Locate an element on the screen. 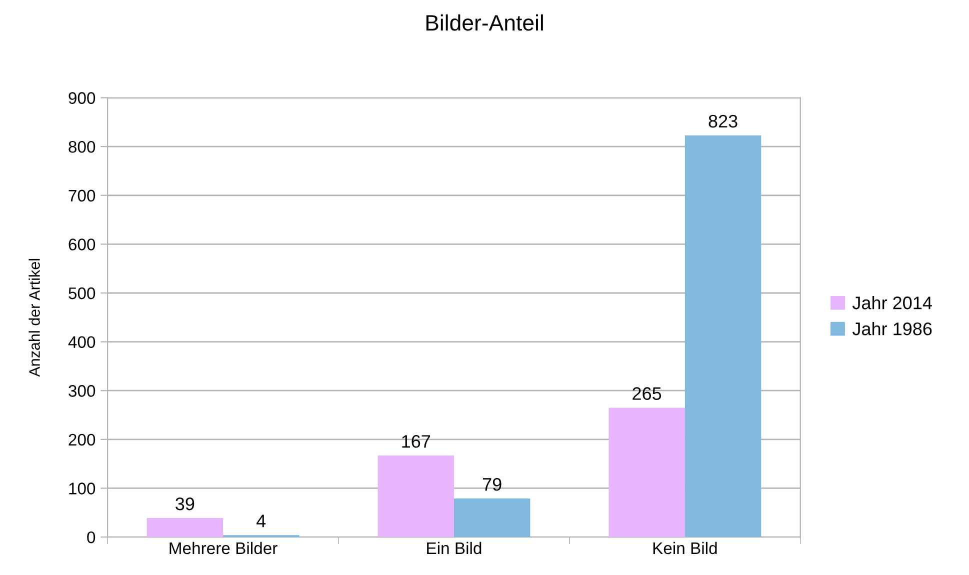 The image size is (969, 575). y-tick-label: 500 is located at coordinates (82, 293).